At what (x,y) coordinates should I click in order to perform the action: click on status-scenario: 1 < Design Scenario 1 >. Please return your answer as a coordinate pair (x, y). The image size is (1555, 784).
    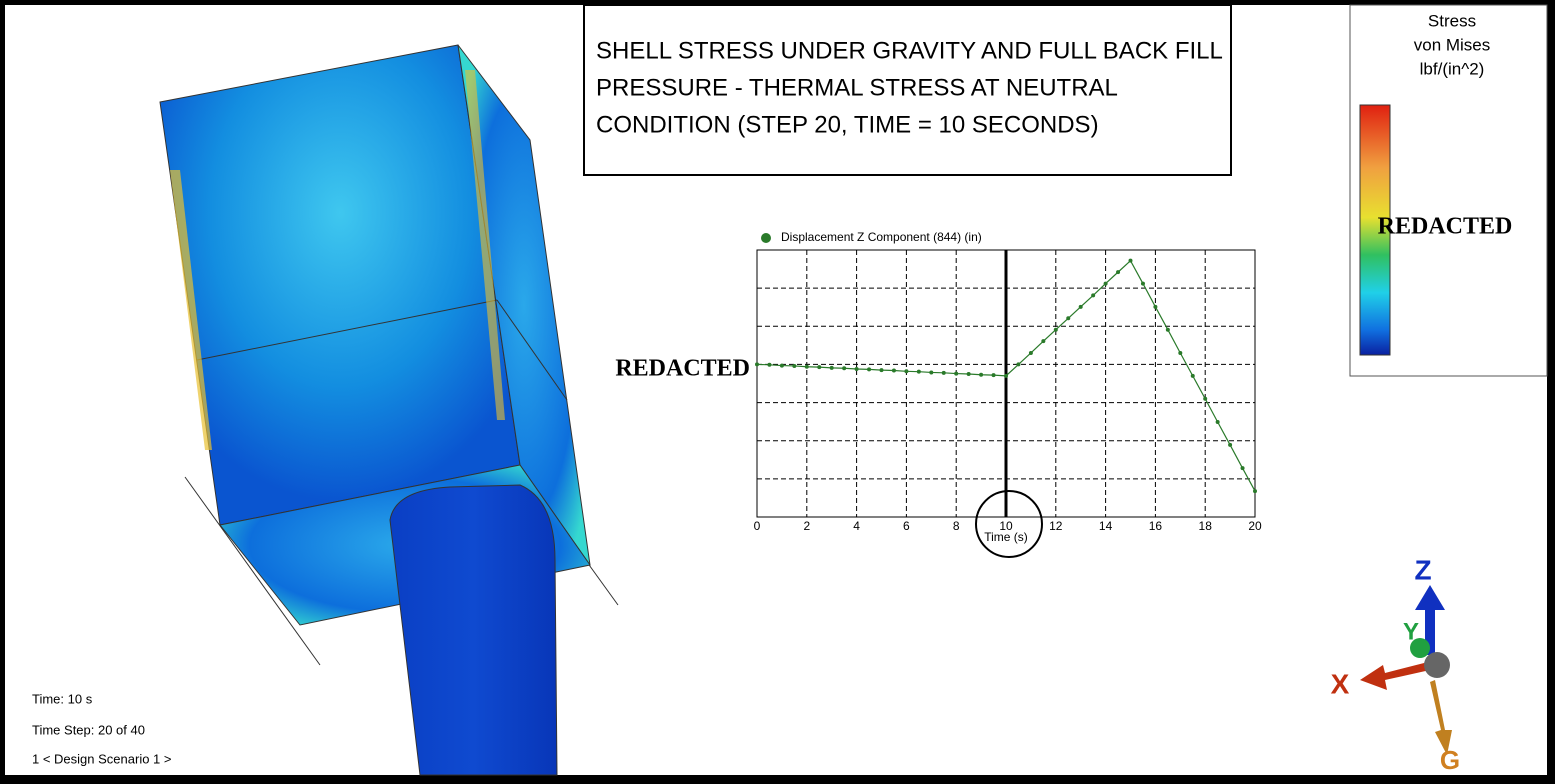
    Looking at the image, I should click on (101, 758).